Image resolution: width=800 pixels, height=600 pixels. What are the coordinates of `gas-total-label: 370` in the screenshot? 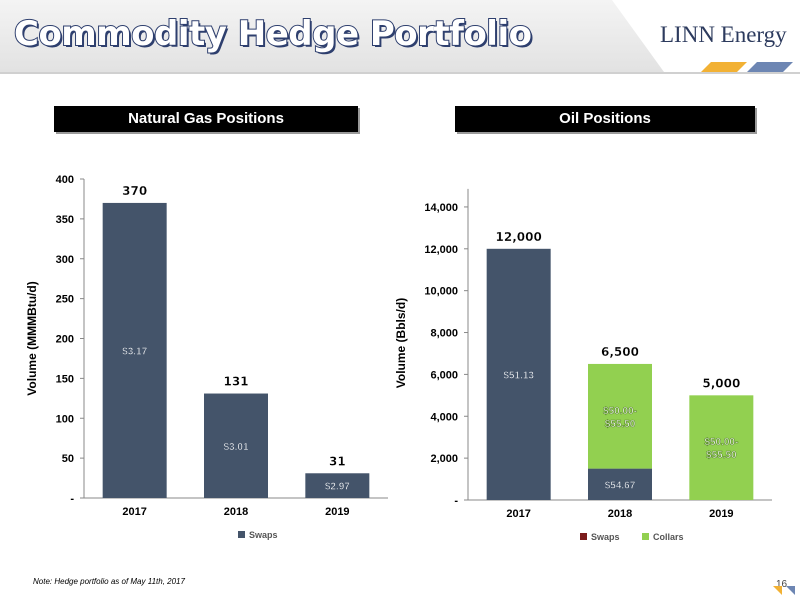 It's located at (134, 191).